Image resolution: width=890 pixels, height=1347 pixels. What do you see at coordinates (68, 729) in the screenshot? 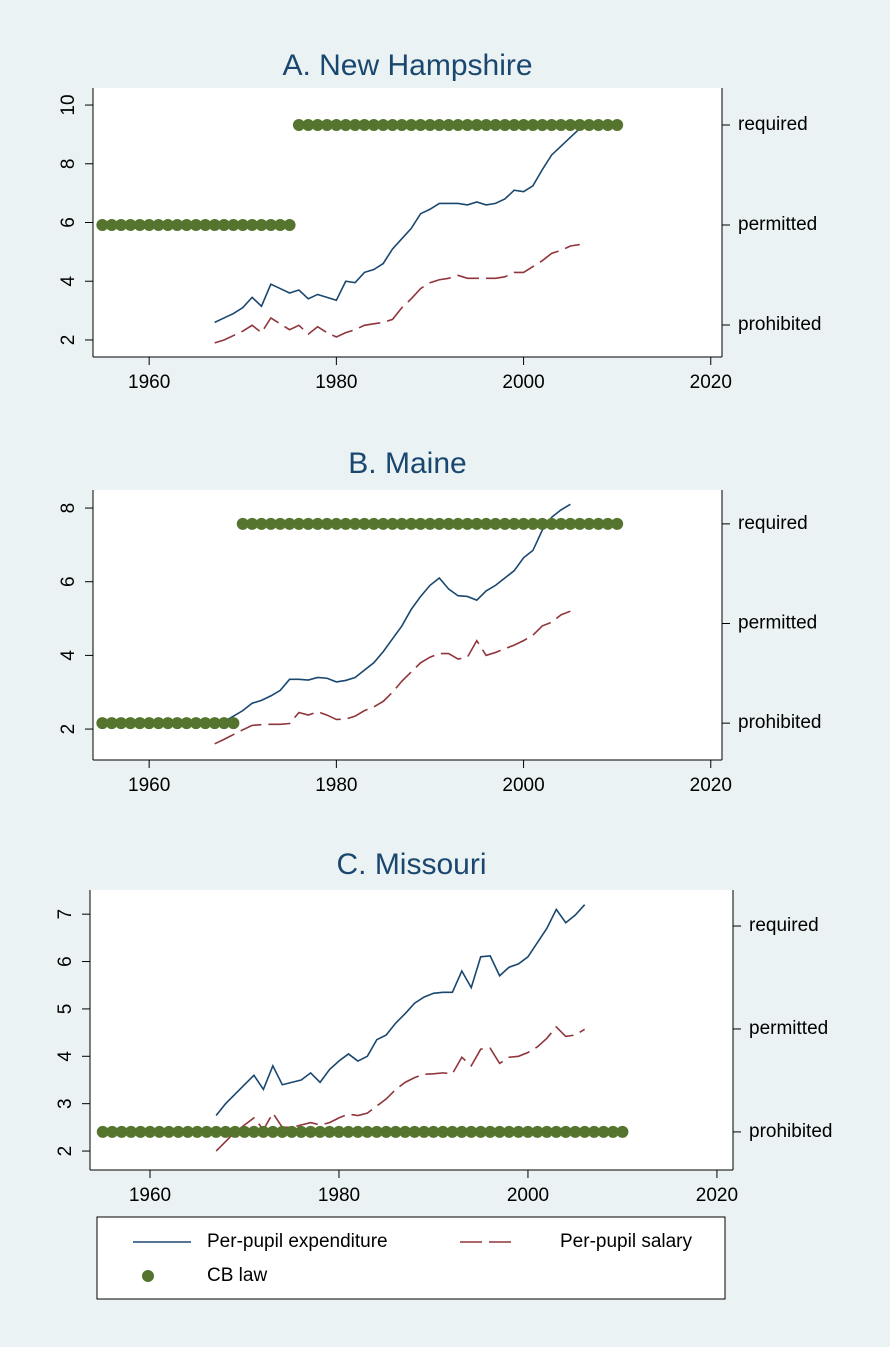
I see `y-tick-label: 2` at bounding box center [68, 729].